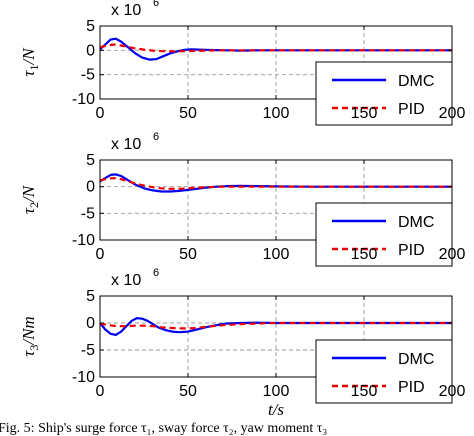 The width and height of the screenshot is (474, 436). I want to click on x-axis-label: t/s, so click(276, 409).